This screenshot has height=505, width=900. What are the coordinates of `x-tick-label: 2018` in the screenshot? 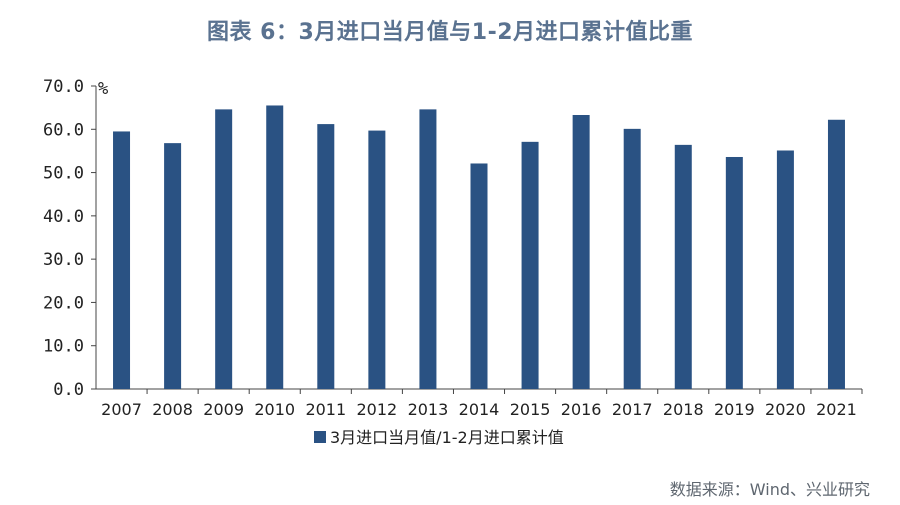 It's located at (683, 409).